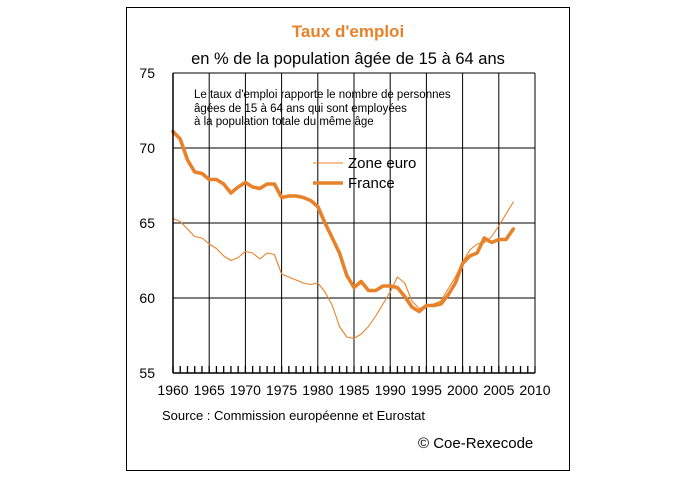 The width and height of the screenshot is (695, 483). Describe the element at coordinates (147, 373) in the screenshot. I see `y-tick-label: 55` at that location.